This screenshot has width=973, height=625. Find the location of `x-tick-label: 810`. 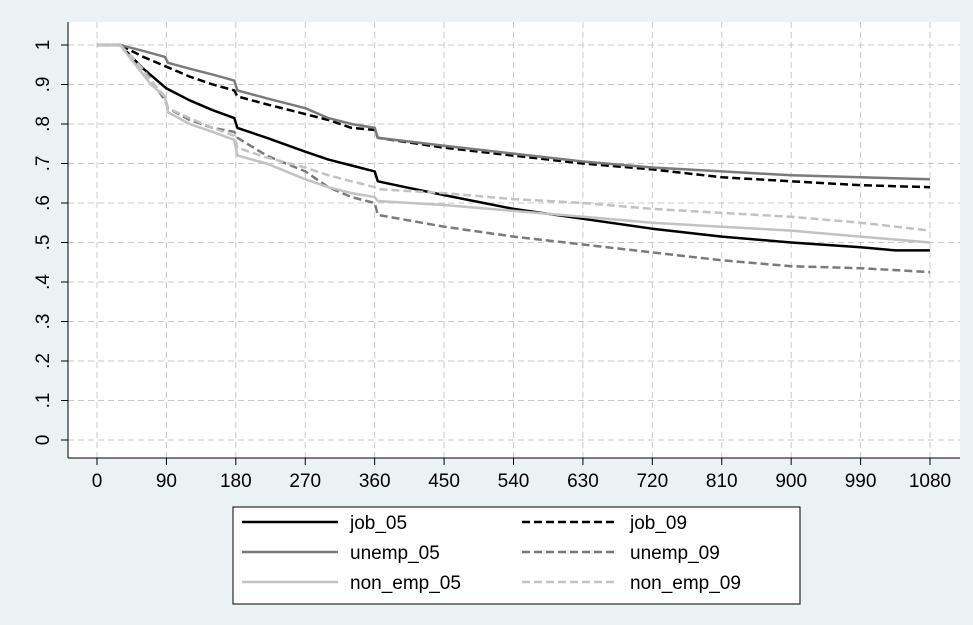

x-tick-label: 810 is located at coordinates (722, 481).